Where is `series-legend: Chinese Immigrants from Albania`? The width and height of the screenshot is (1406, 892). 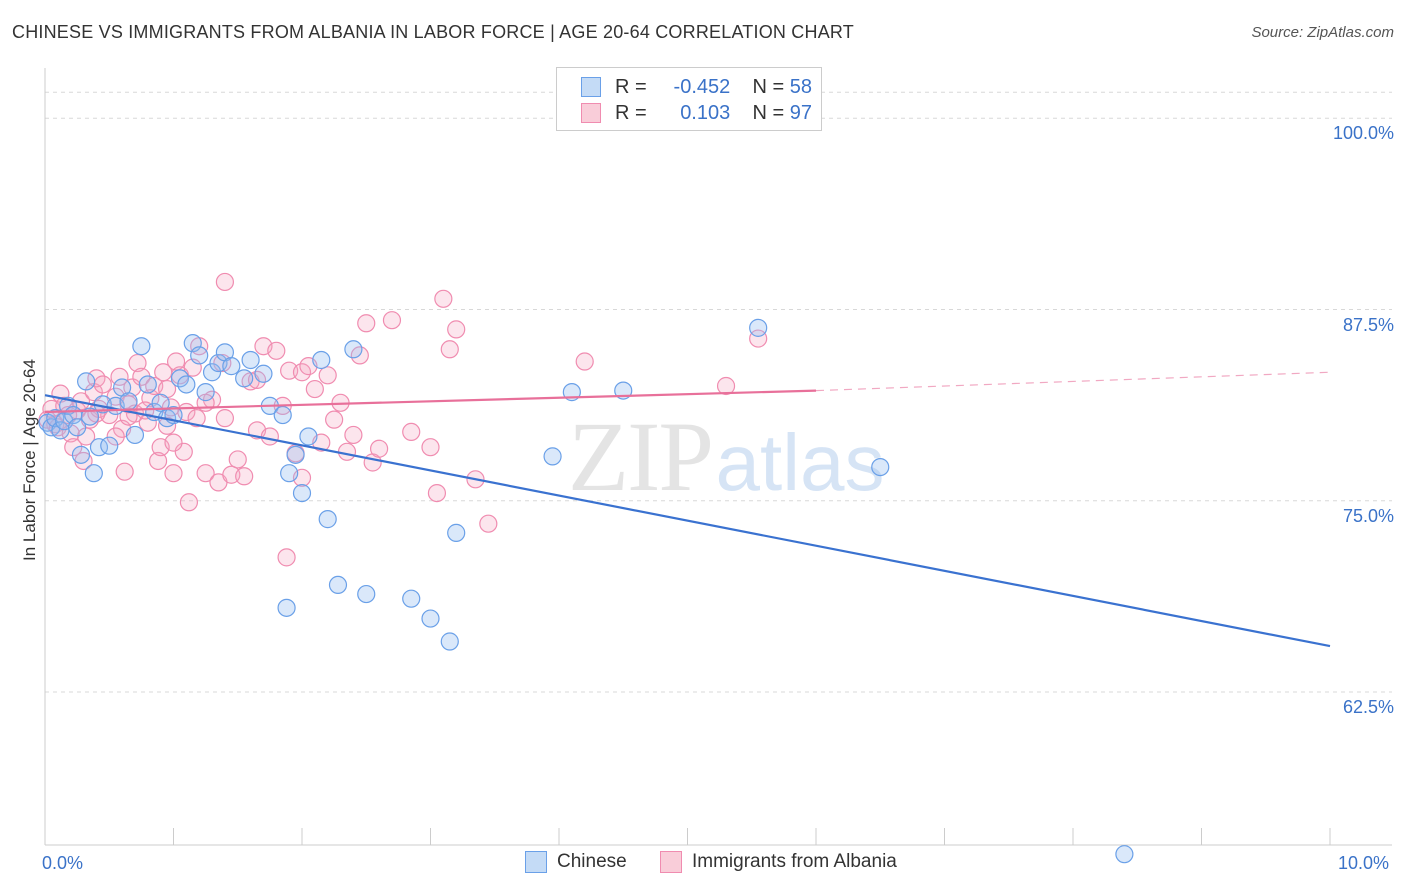
series-legend: Chinese Immigrants from Albania is located at coordinates (703, 865).